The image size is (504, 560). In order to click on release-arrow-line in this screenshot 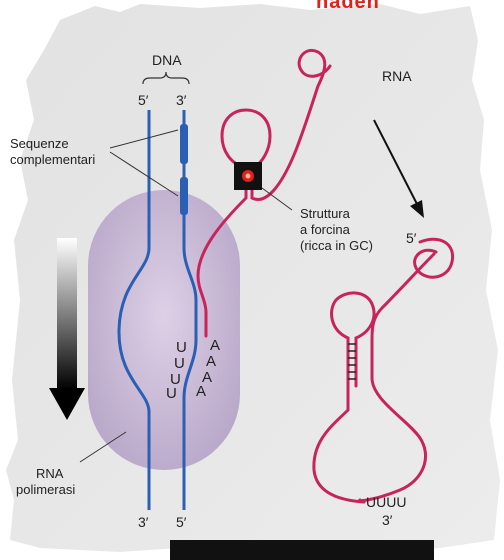, I will do `click(396, 163)`.